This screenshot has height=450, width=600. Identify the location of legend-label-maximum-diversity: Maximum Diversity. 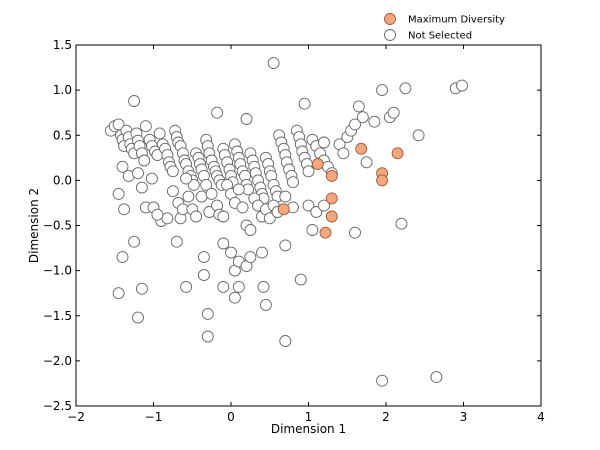
(456, 20).